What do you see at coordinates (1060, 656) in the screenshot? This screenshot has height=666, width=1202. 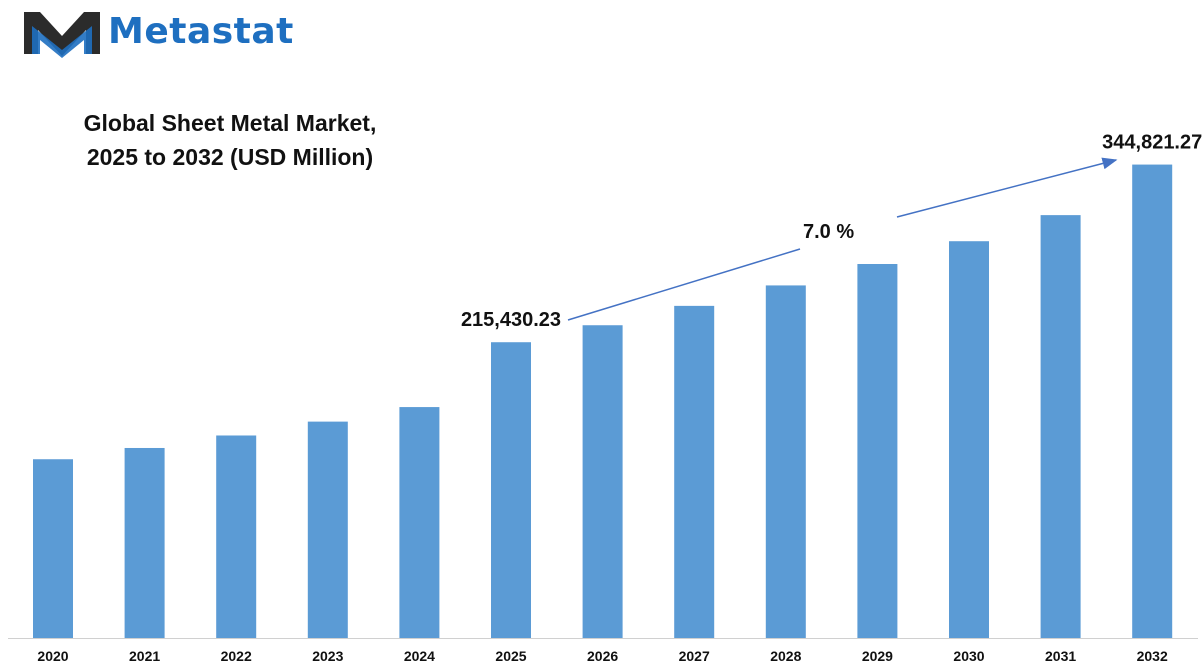 I see `x-tick-label-2031: 2031` at bounding box center [1060, 656].